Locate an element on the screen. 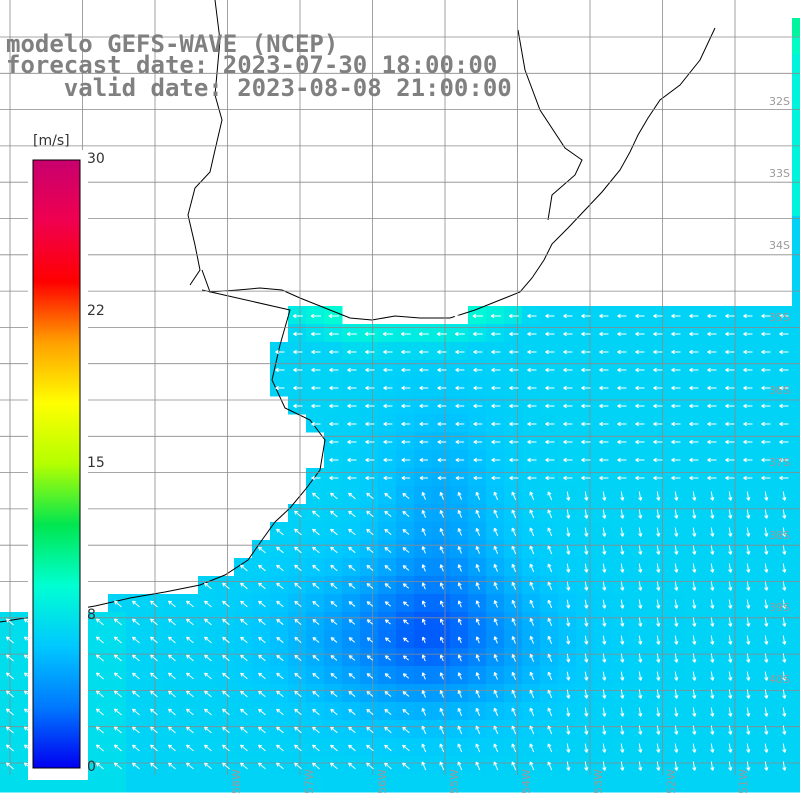 This screenshot has height=800, width=800. lat-label: 36S is located at coordinates (779, 390).